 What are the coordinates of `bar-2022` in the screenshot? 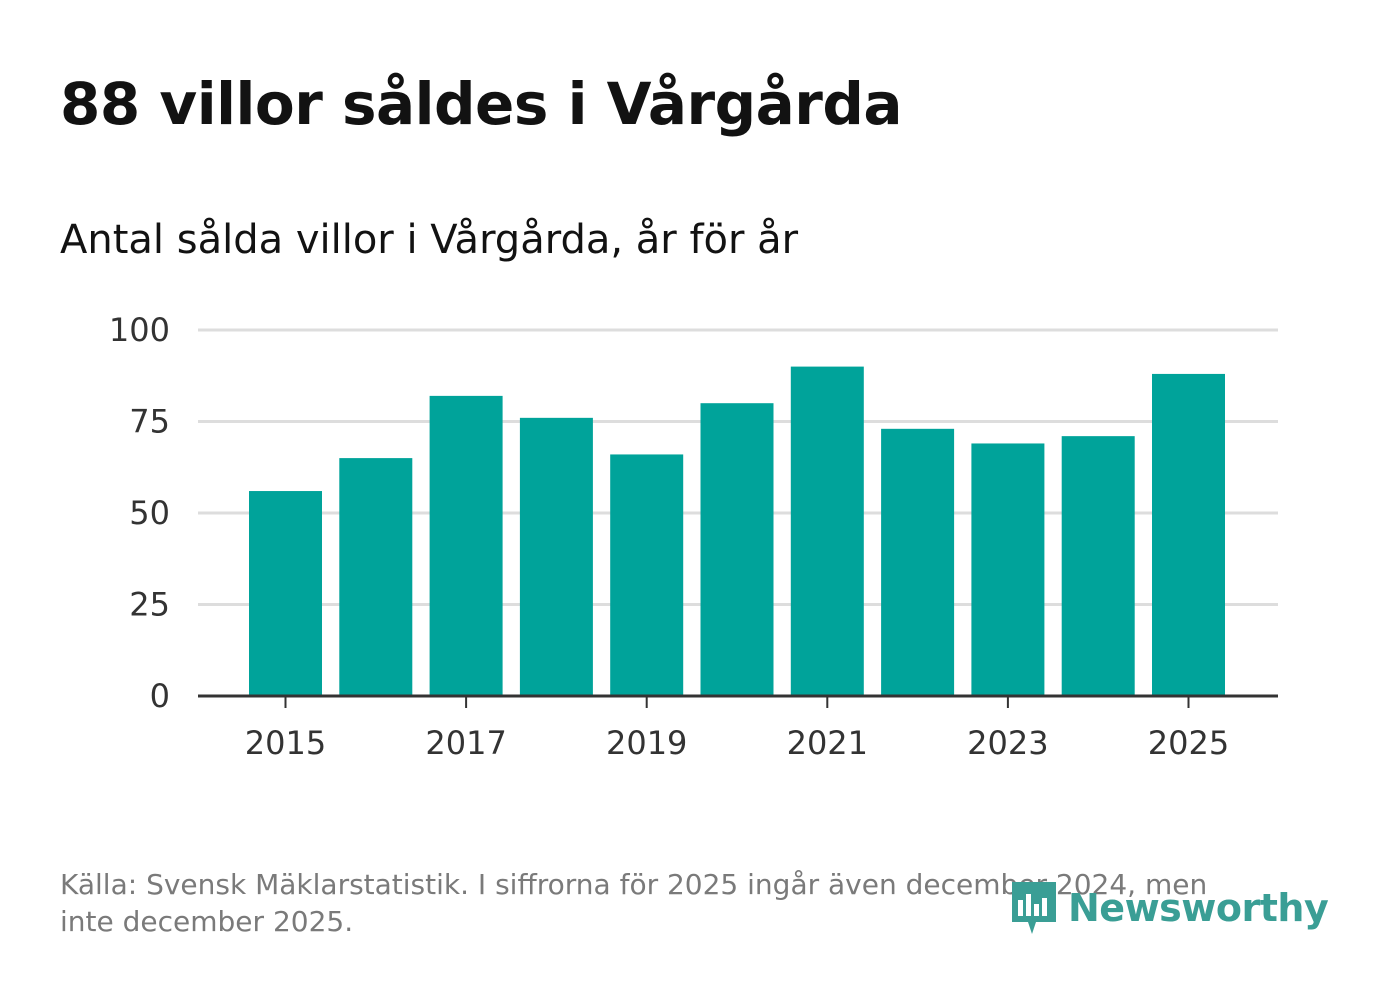 It's located at (918, 562).